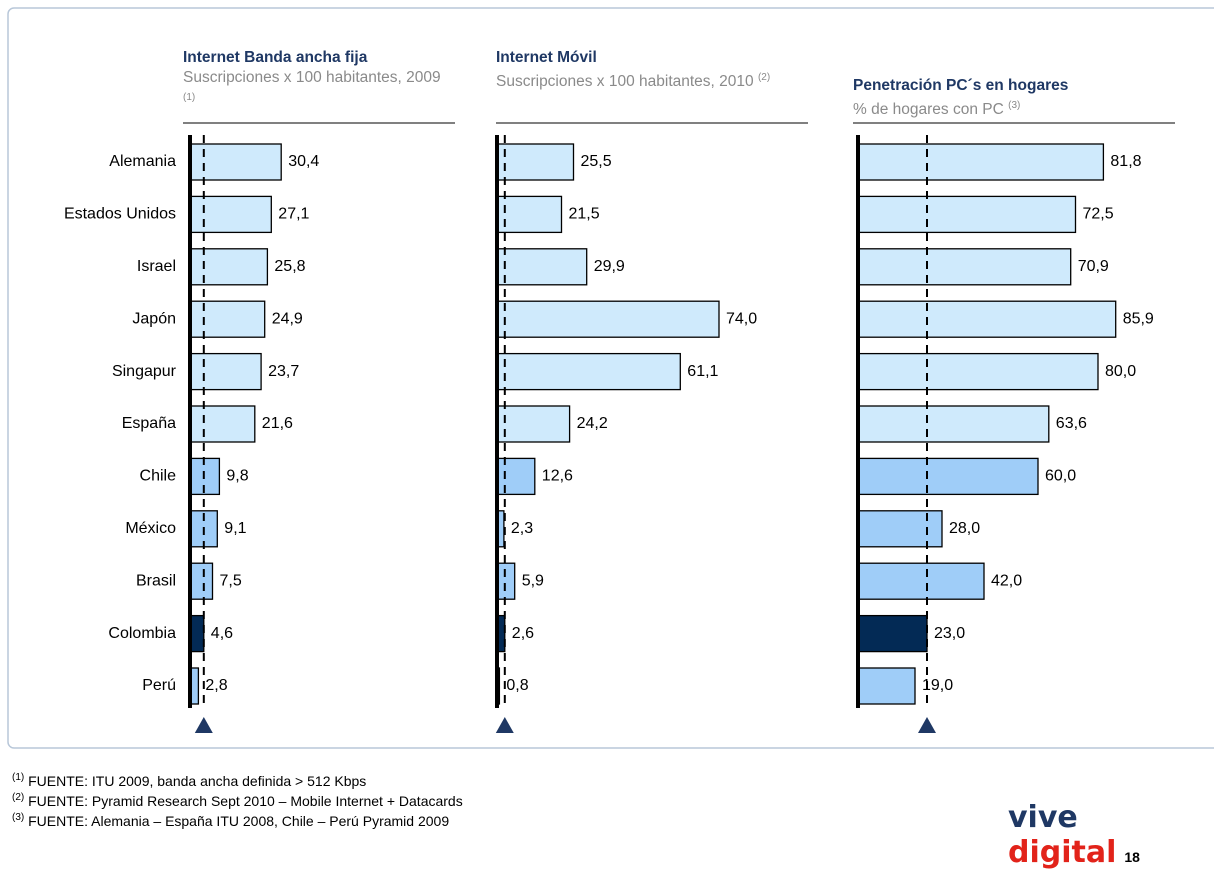 The width and height of the screenshot is (1214, 870). Describe the element at coordinates (189, 97) in the screenshot. I see `footnote-marker: (1)` at that location.